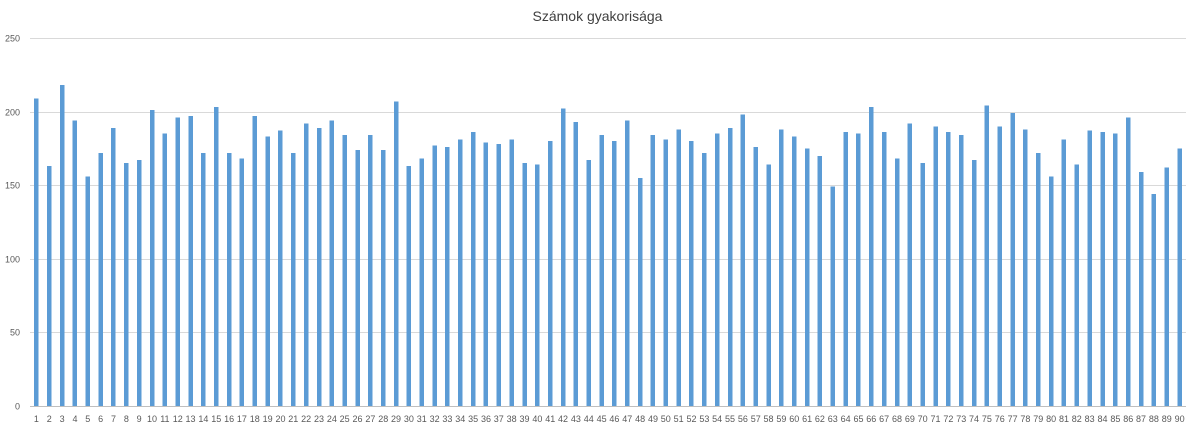 Image resolution: width=1195 pixels, height=432 pixels. I want to click on x-tick-label: 1, so click(36, 419).